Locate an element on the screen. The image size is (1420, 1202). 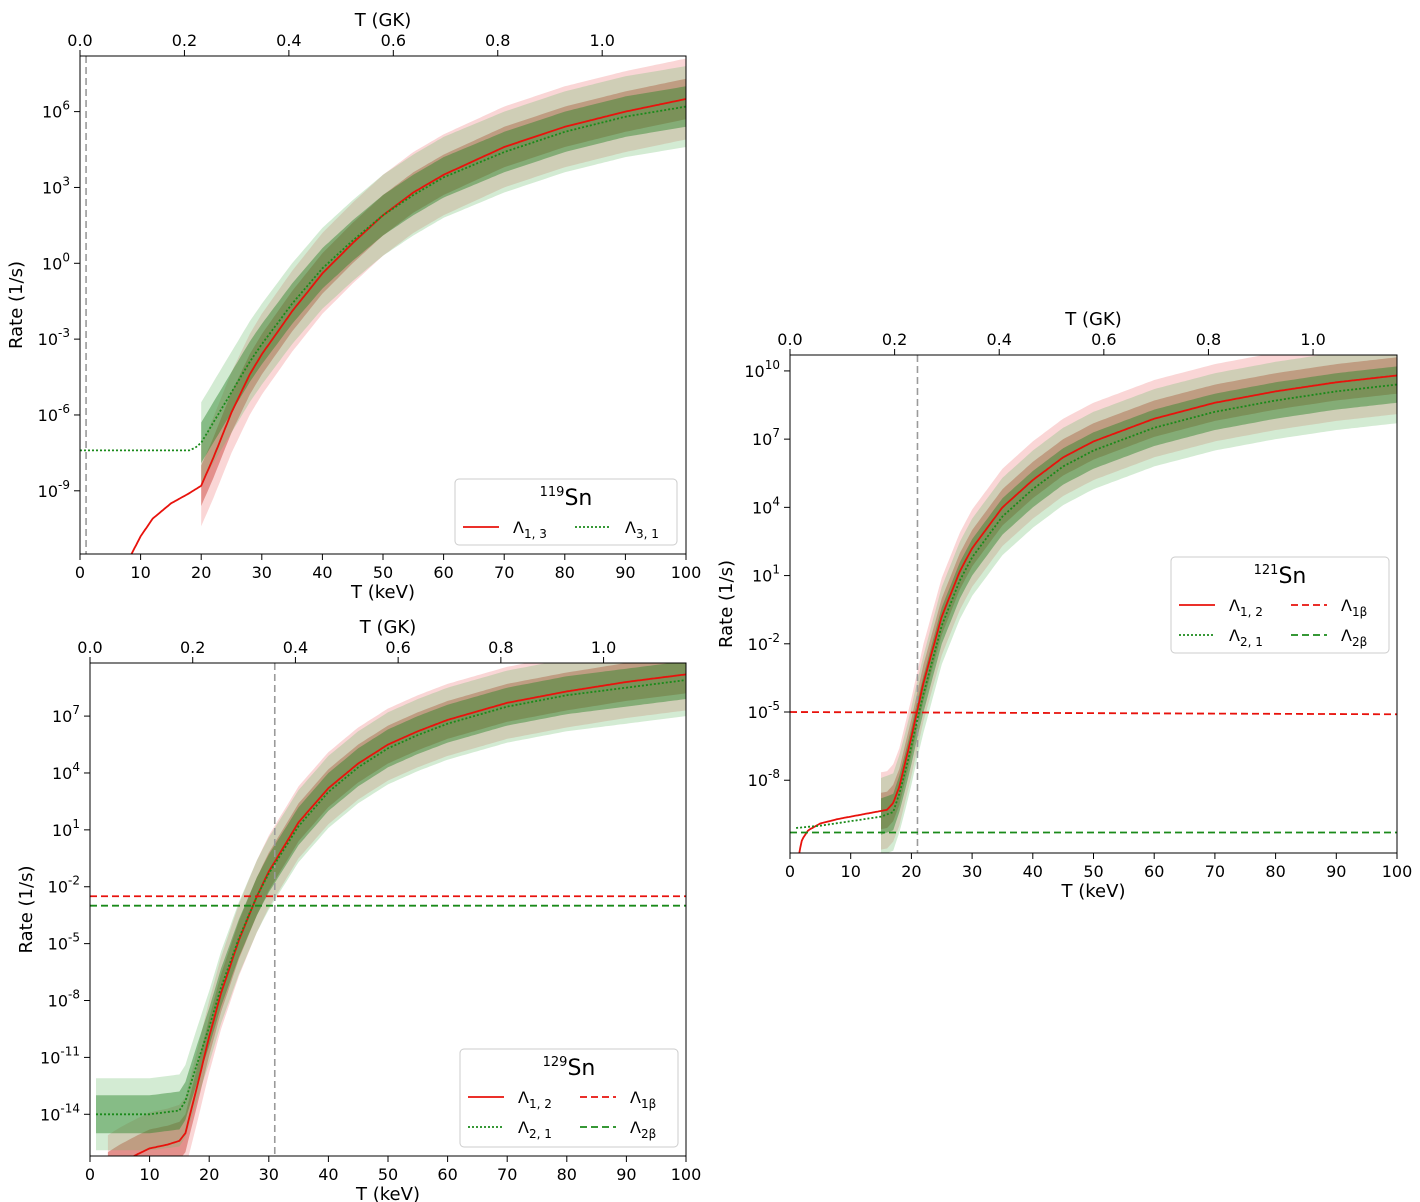
band-outer-Λ1,2 is located at coordinates (1139, 602).